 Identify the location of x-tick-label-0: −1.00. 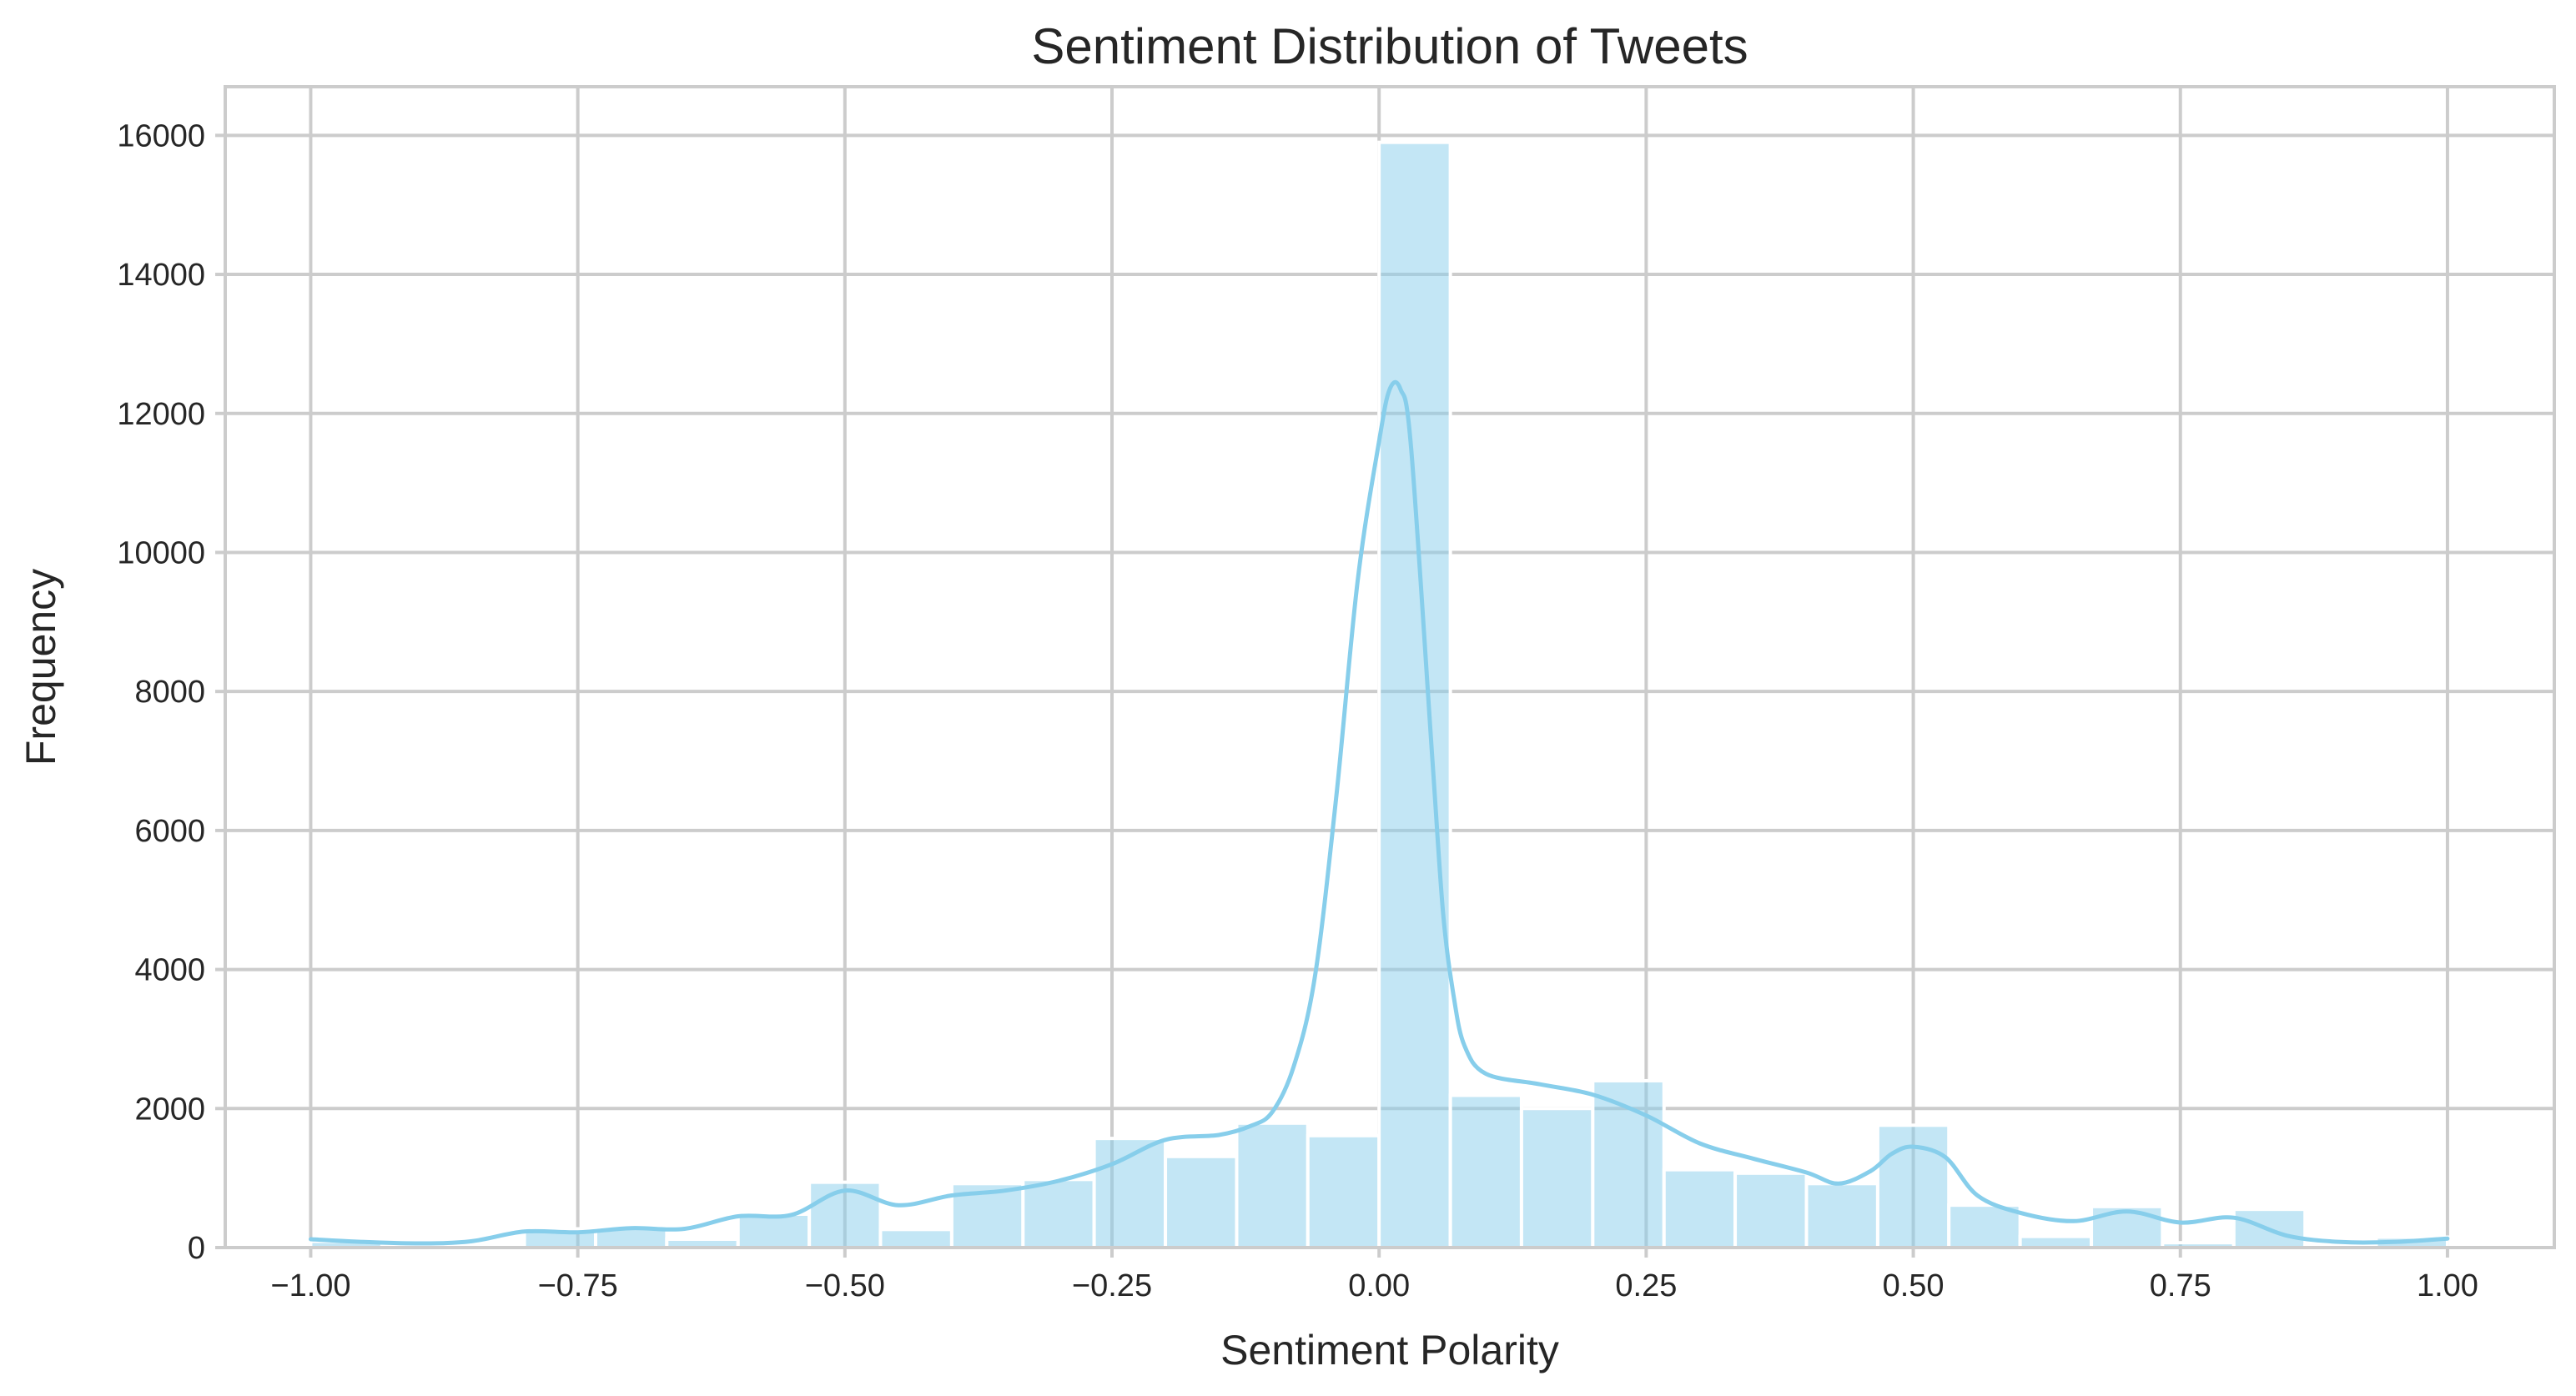
(310, 1285).